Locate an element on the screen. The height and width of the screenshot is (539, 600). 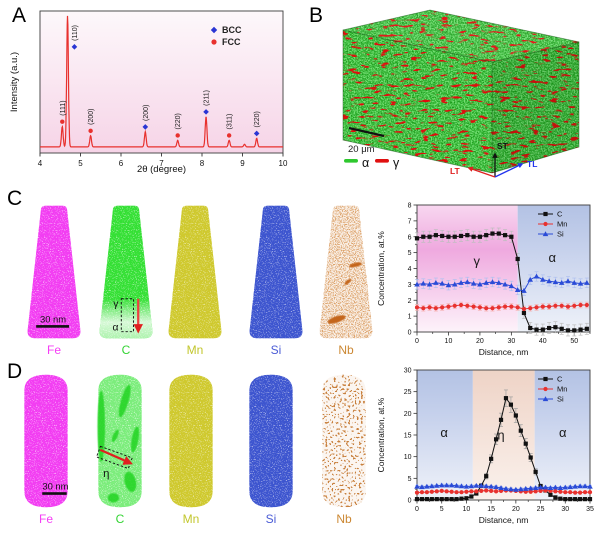
legend-label: BCC is located at coordinates (232, 30).